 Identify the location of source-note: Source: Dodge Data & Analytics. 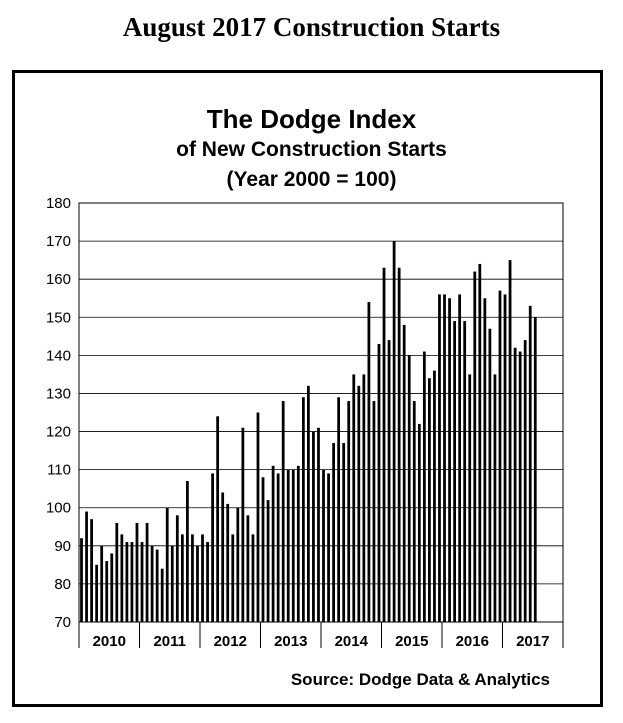
(420, 679).